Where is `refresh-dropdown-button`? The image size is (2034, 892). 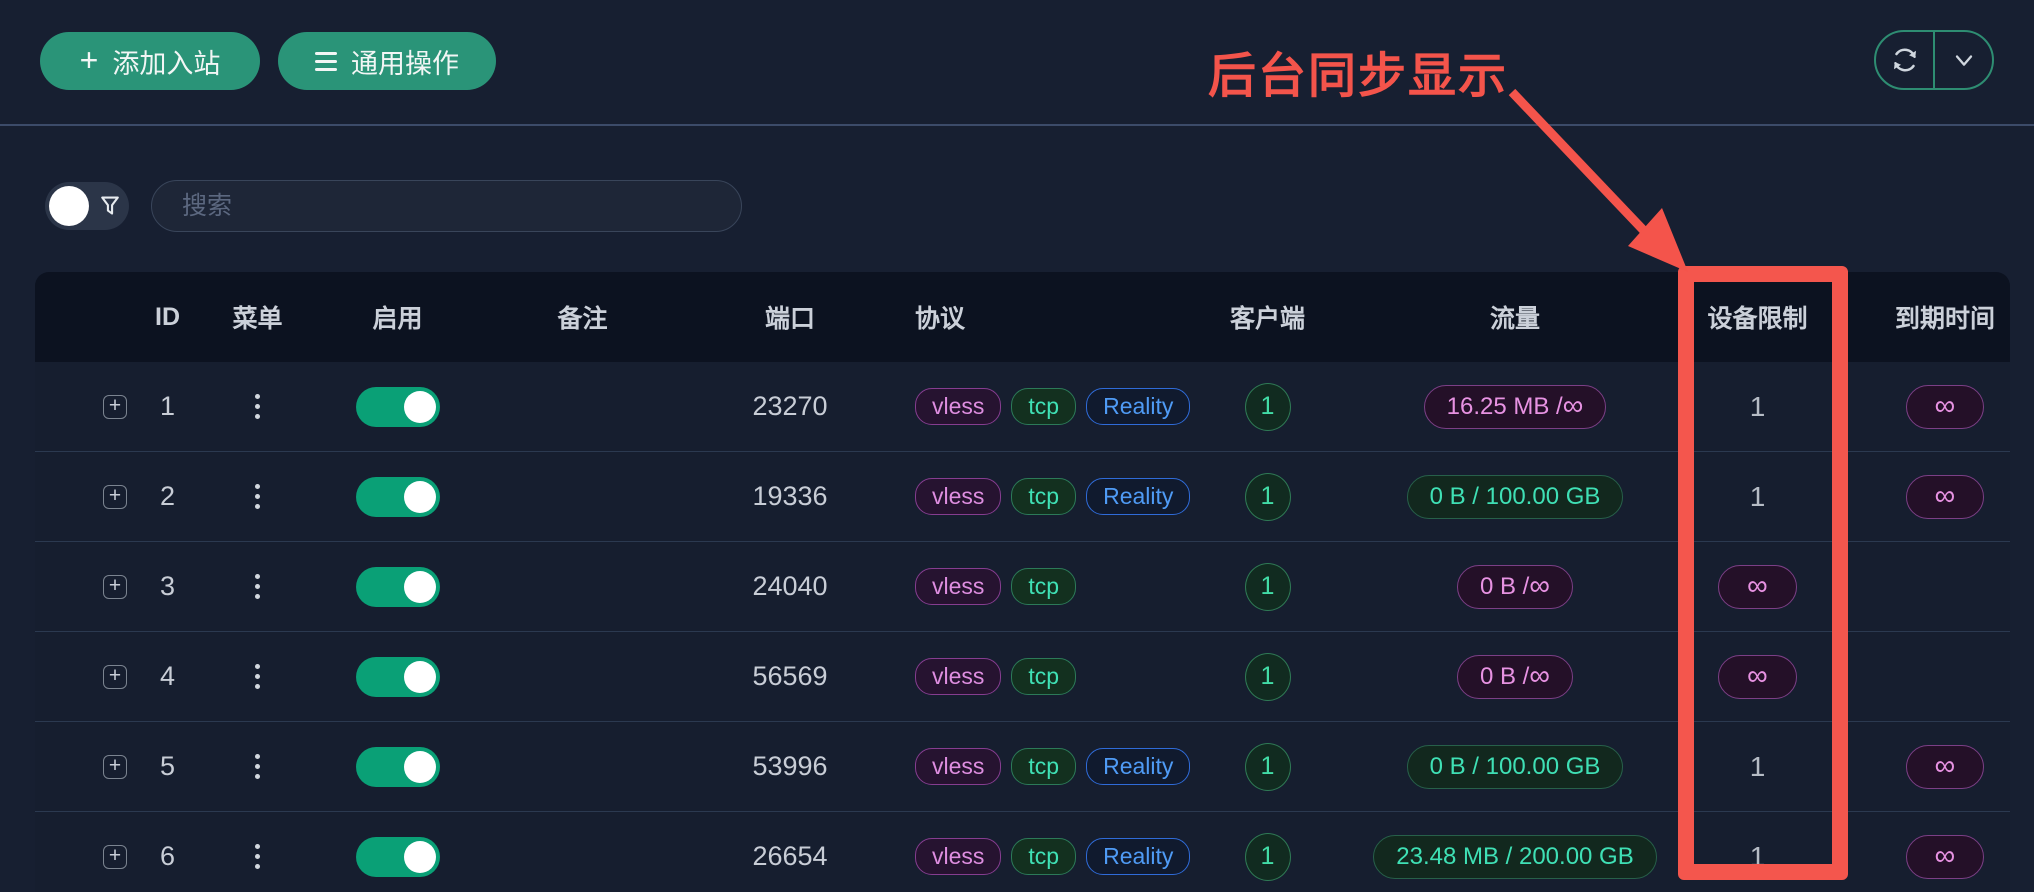 refresh-dropdown-button is located at coordinates (1962, 60).